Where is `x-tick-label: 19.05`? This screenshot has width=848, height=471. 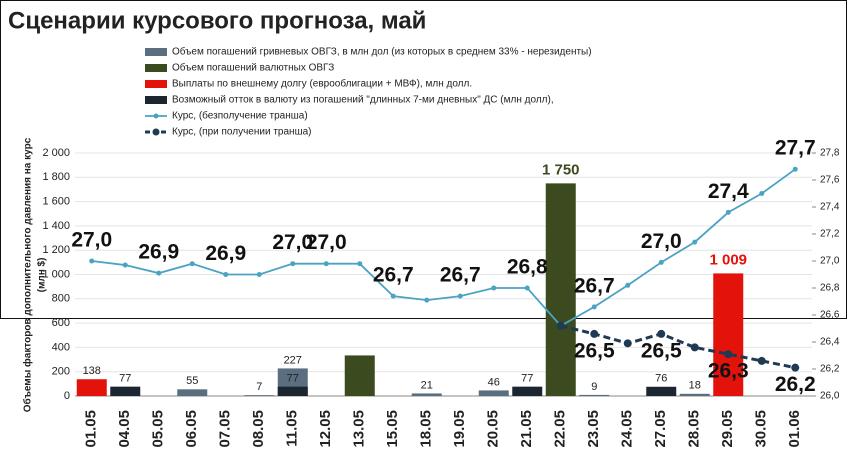 x-tick-label: 19.05 is located at coordinates (459, 429).